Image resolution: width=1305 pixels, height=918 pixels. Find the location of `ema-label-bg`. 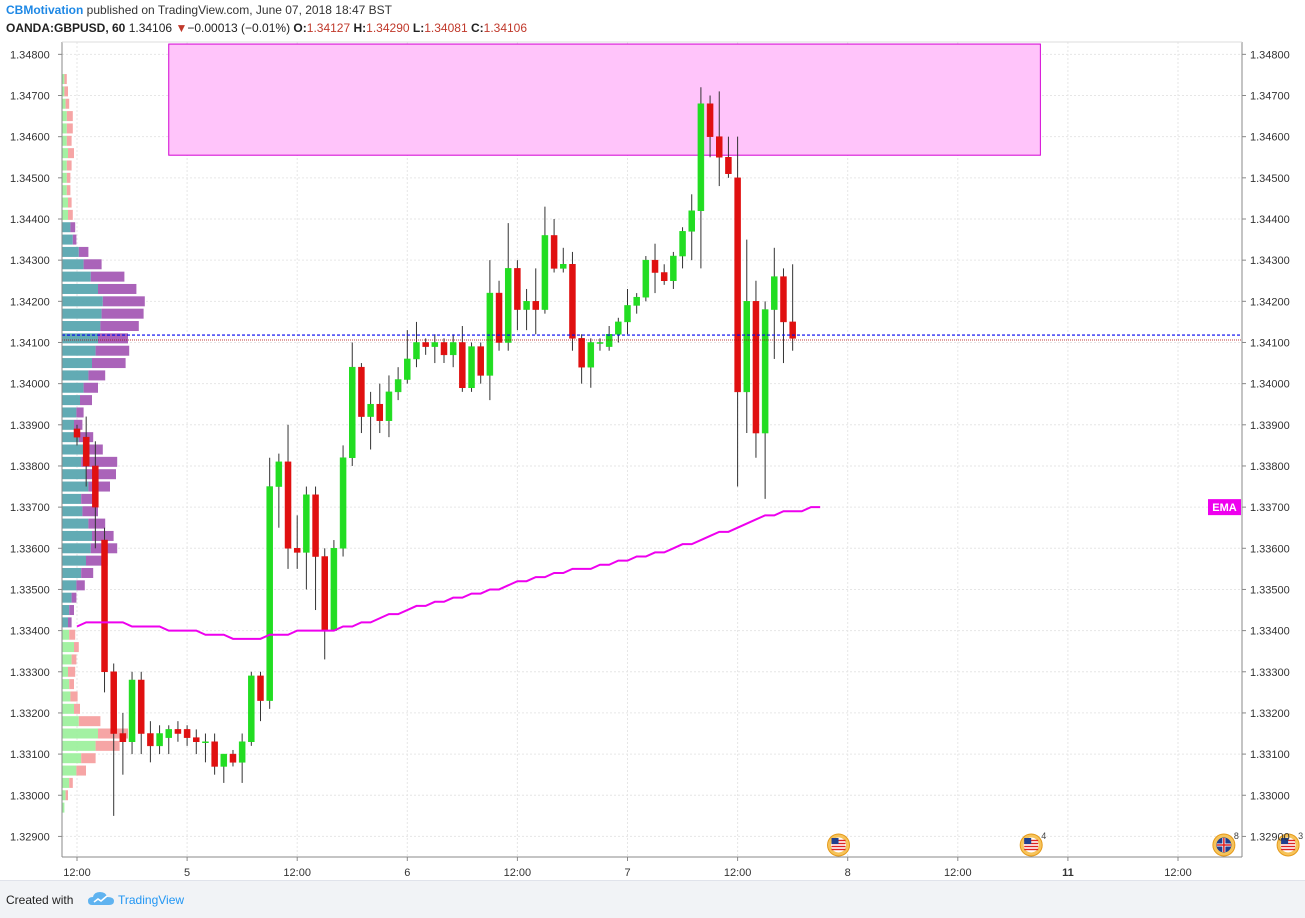

ema-label-bg is located at coordinates (1224, 507).